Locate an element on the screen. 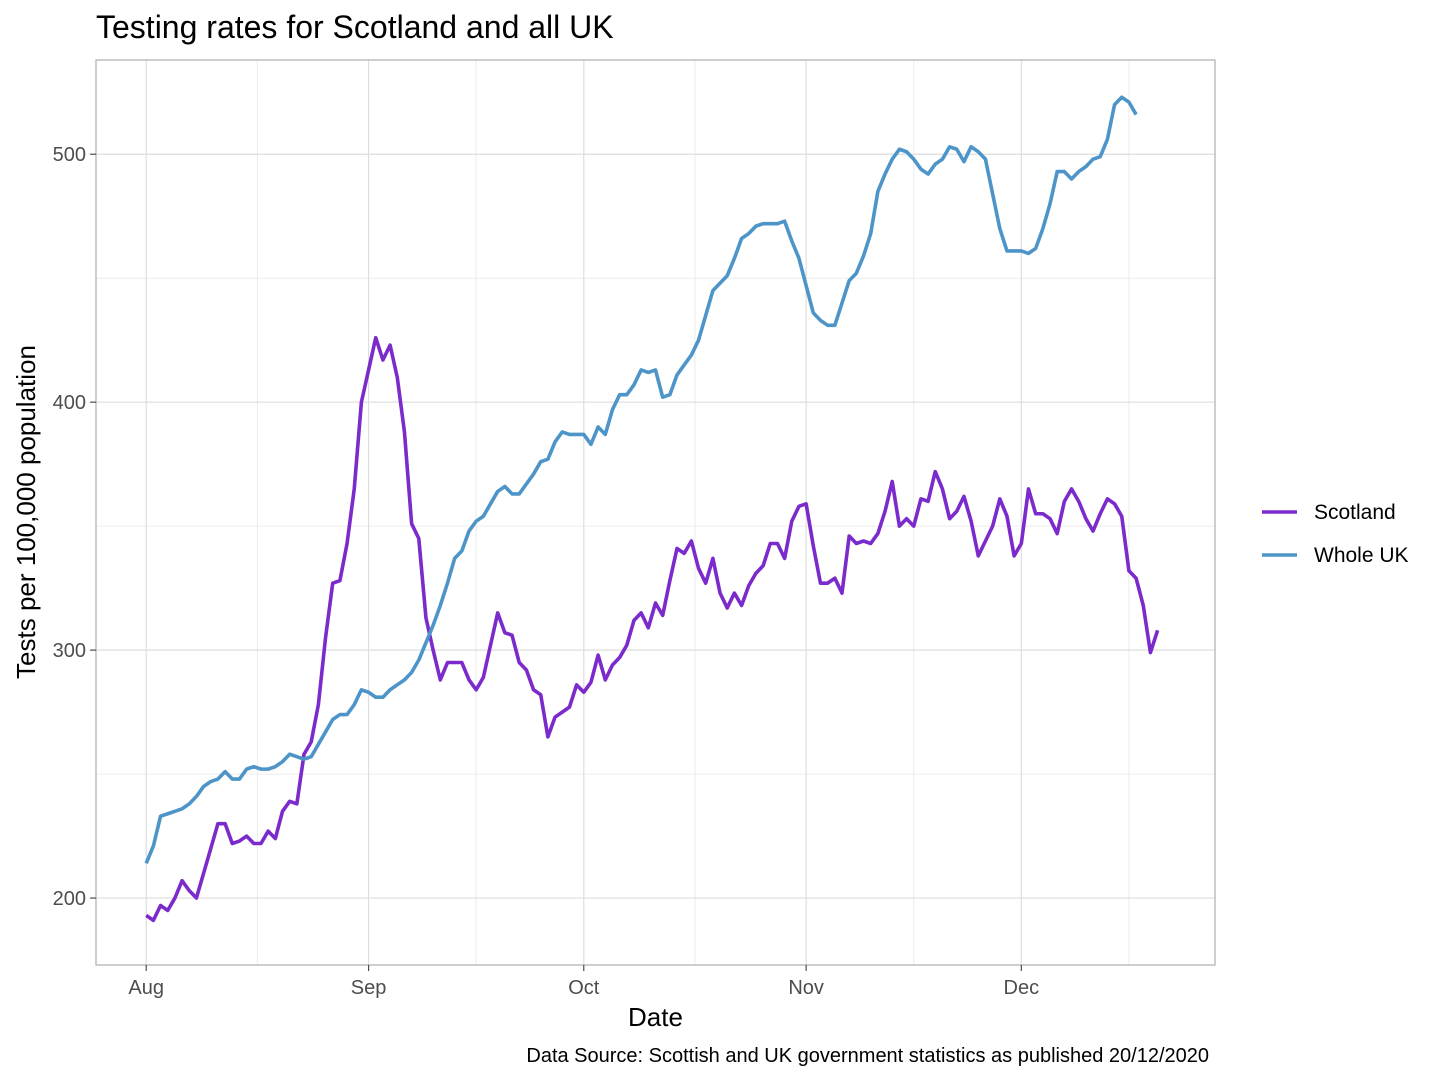 The width and height of the screenshot is (1440, 1080). x-axis-title: Date is located at coordinates (655, 1017).